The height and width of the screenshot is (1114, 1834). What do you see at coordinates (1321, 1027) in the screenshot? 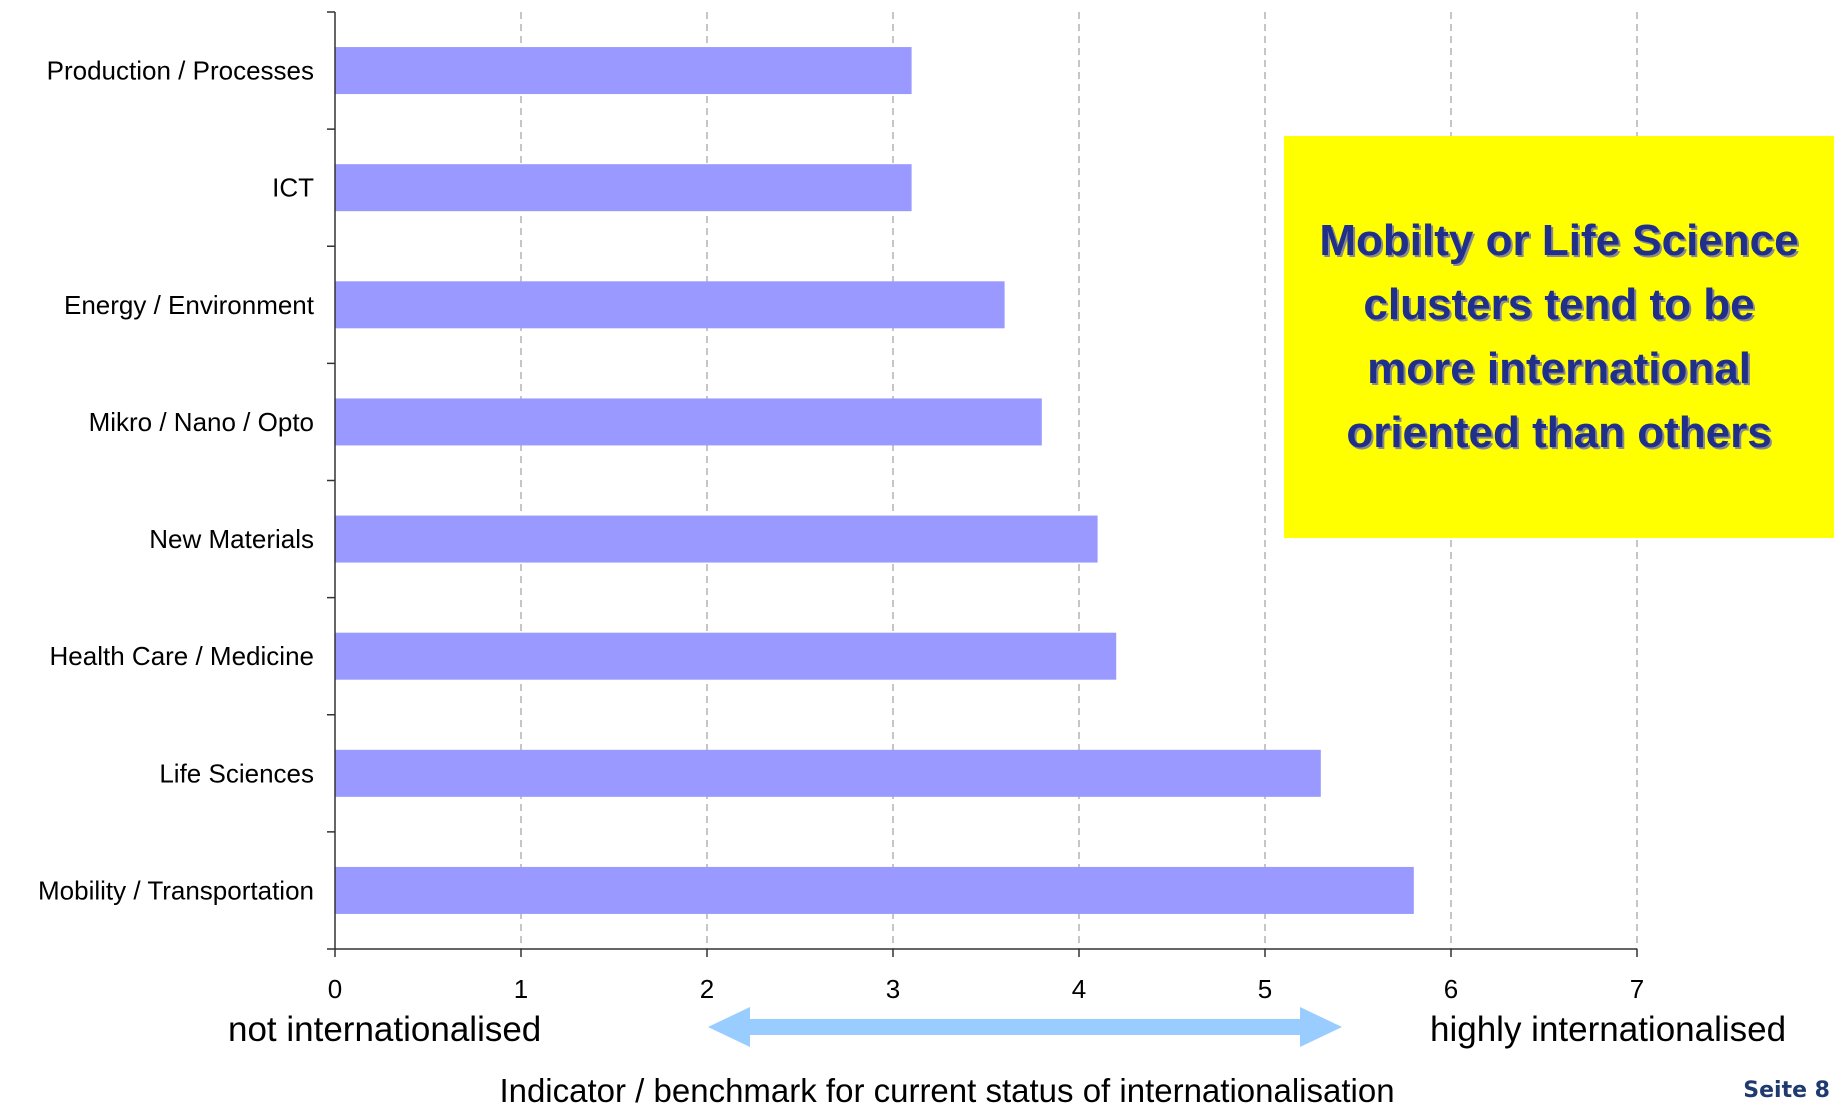
I see `arrow-head-right` at bounding box center [1321, 1027].